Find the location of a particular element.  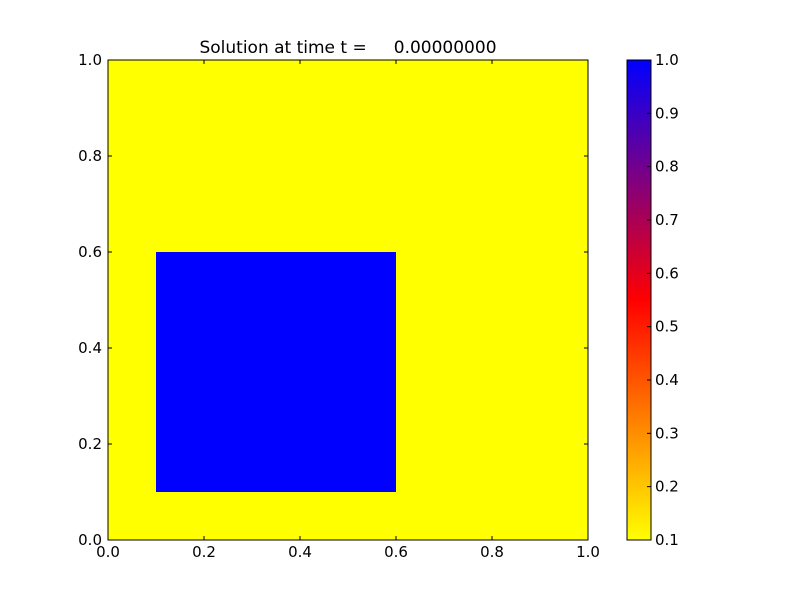

colorbar-tick-label: 0.9 is located at coordinates (667, 113).